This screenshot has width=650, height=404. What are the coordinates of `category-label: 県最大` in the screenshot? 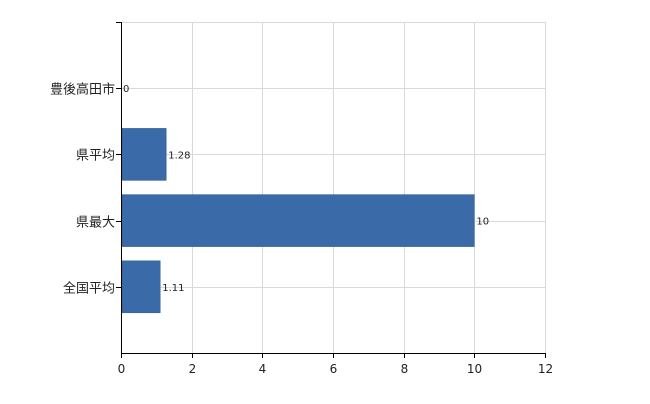 It's located at (95, 223).